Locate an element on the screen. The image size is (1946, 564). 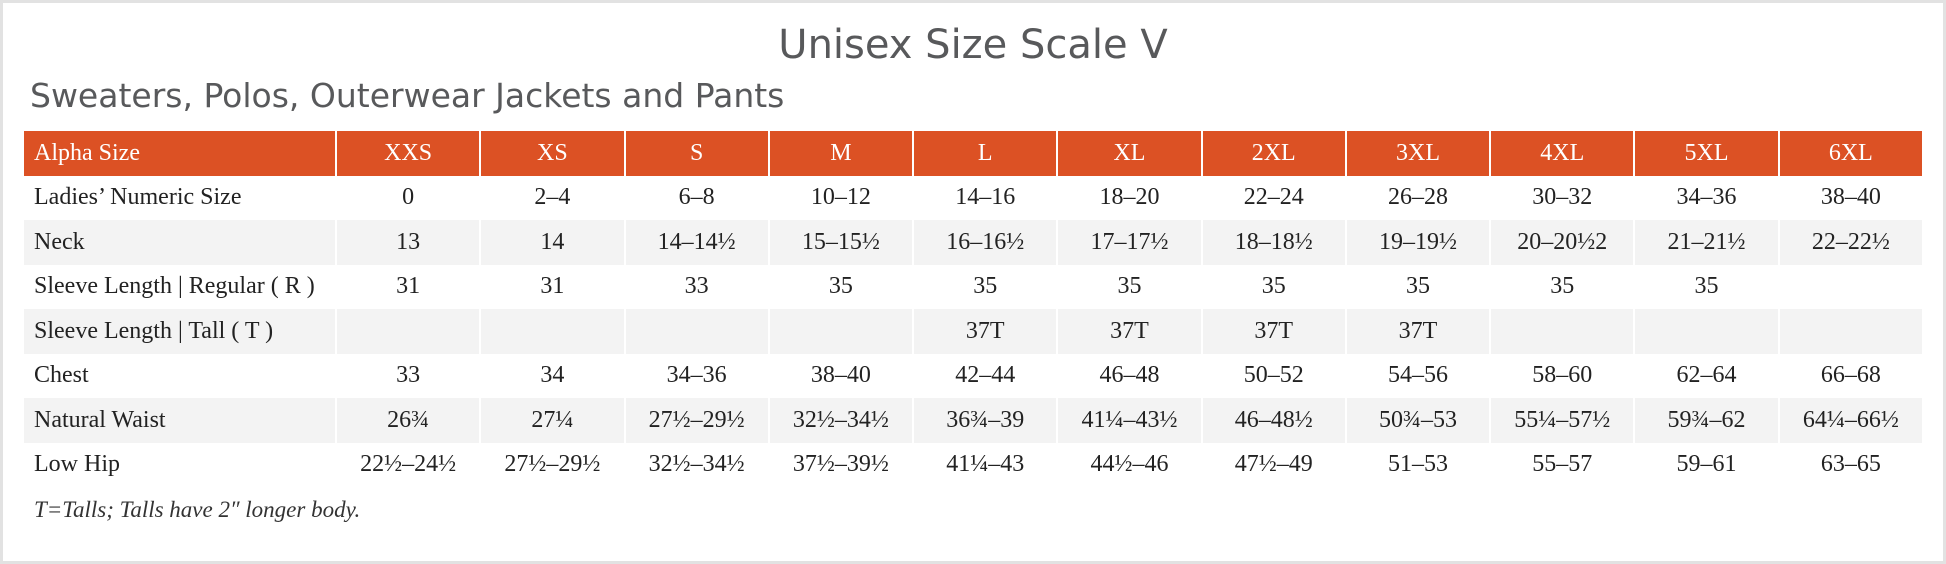
column-header: 4XL is located at coordinates (1562, 153).